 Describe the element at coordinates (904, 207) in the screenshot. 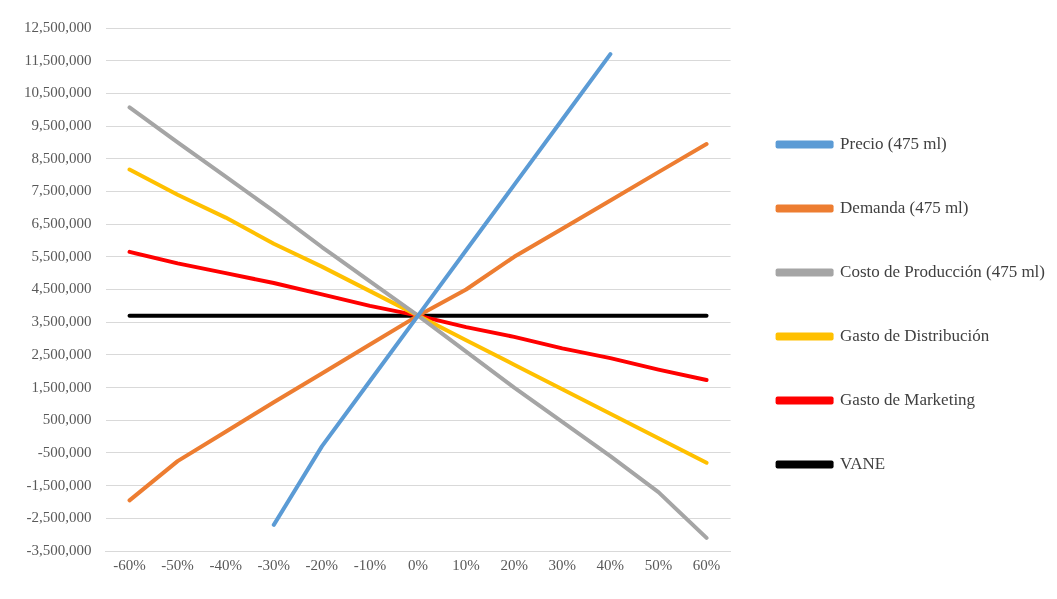

I see `legend-label: Demanda (475 ml)` at that location.